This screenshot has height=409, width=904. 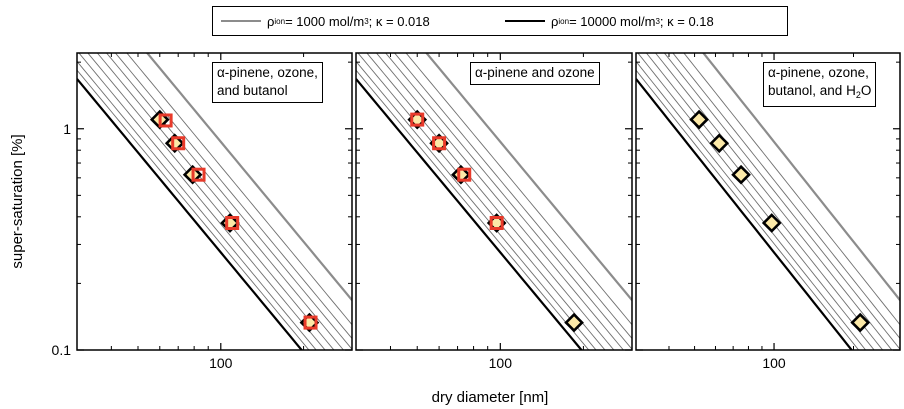 What do you see at coordinates (866, 90) in the screenshot?
I see `panel-3-label-suffix: O` at bounding box center [866, 90].